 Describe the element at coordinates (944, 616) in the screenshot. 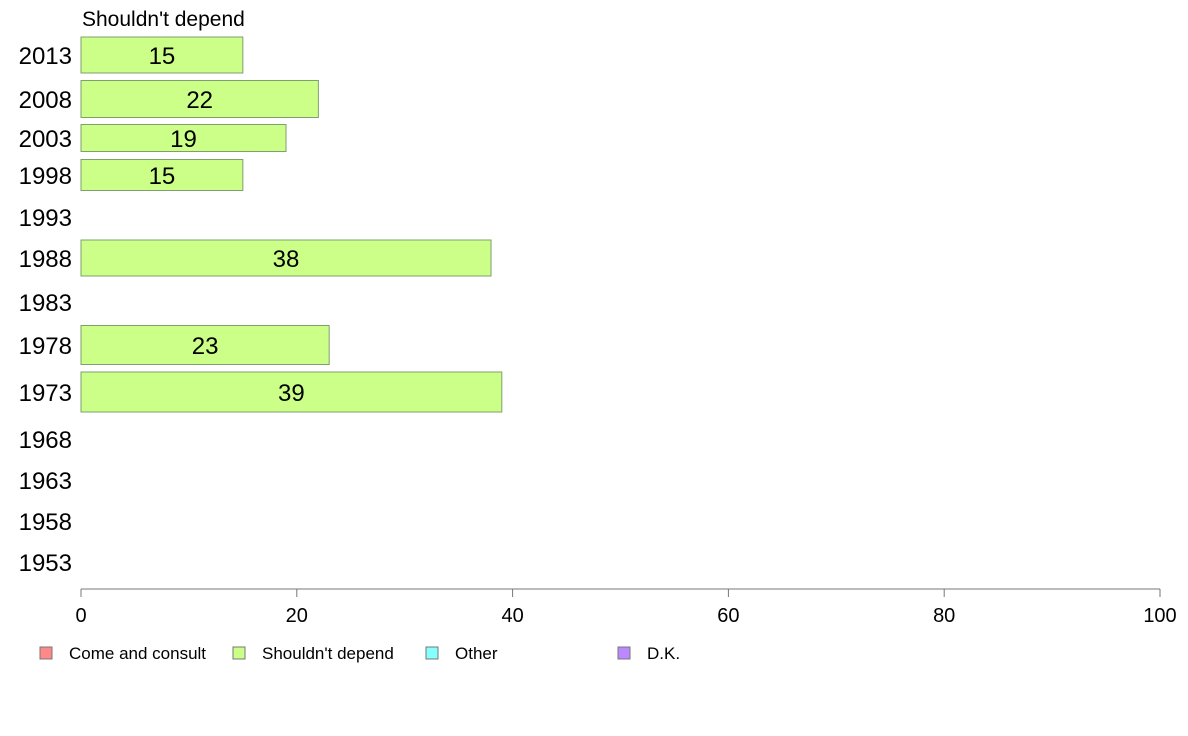

I see `x-tick-label: 80` at that location.